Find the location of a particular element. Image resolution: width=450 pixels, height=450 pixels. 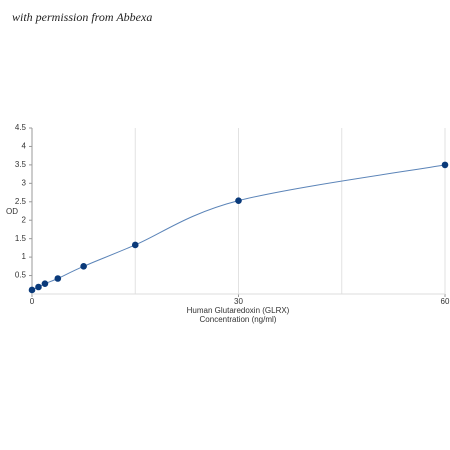

x-axis-label: Human Glutaredoxin (GLRX) is located at coordinates (238, 310).